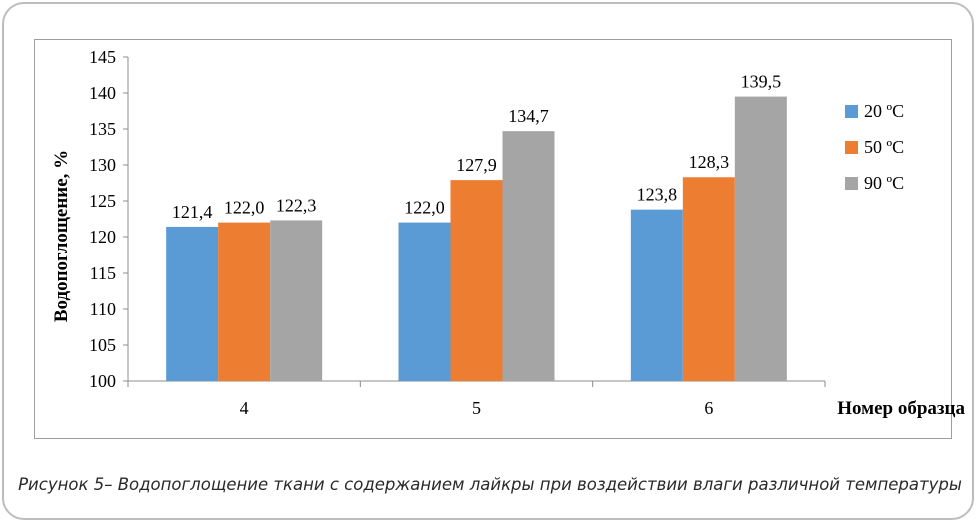 This screenshot has height=526, width=980. Describe the element at coordinates (884, 147) in the screenshot. I see `legend-label: 50 ºС` at that location.